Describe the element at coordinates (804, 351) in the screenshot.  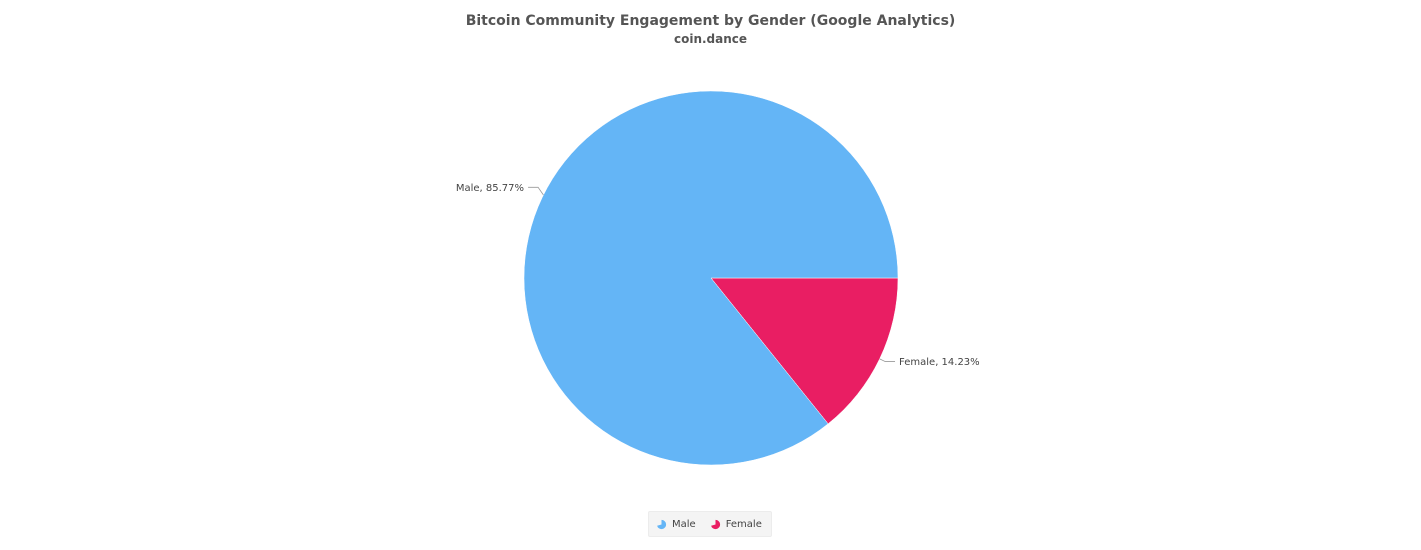
I see `pie-slice-female` at that location.